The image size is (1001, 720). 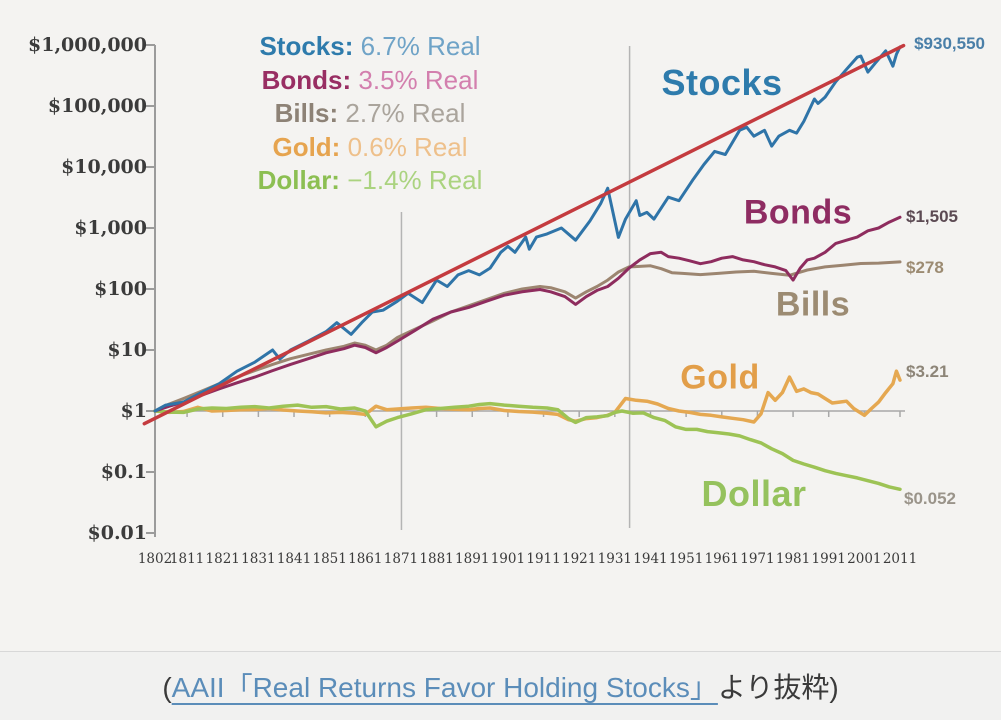 I want to click on y-axis-label: $10,000, so click(x=104, y=167).